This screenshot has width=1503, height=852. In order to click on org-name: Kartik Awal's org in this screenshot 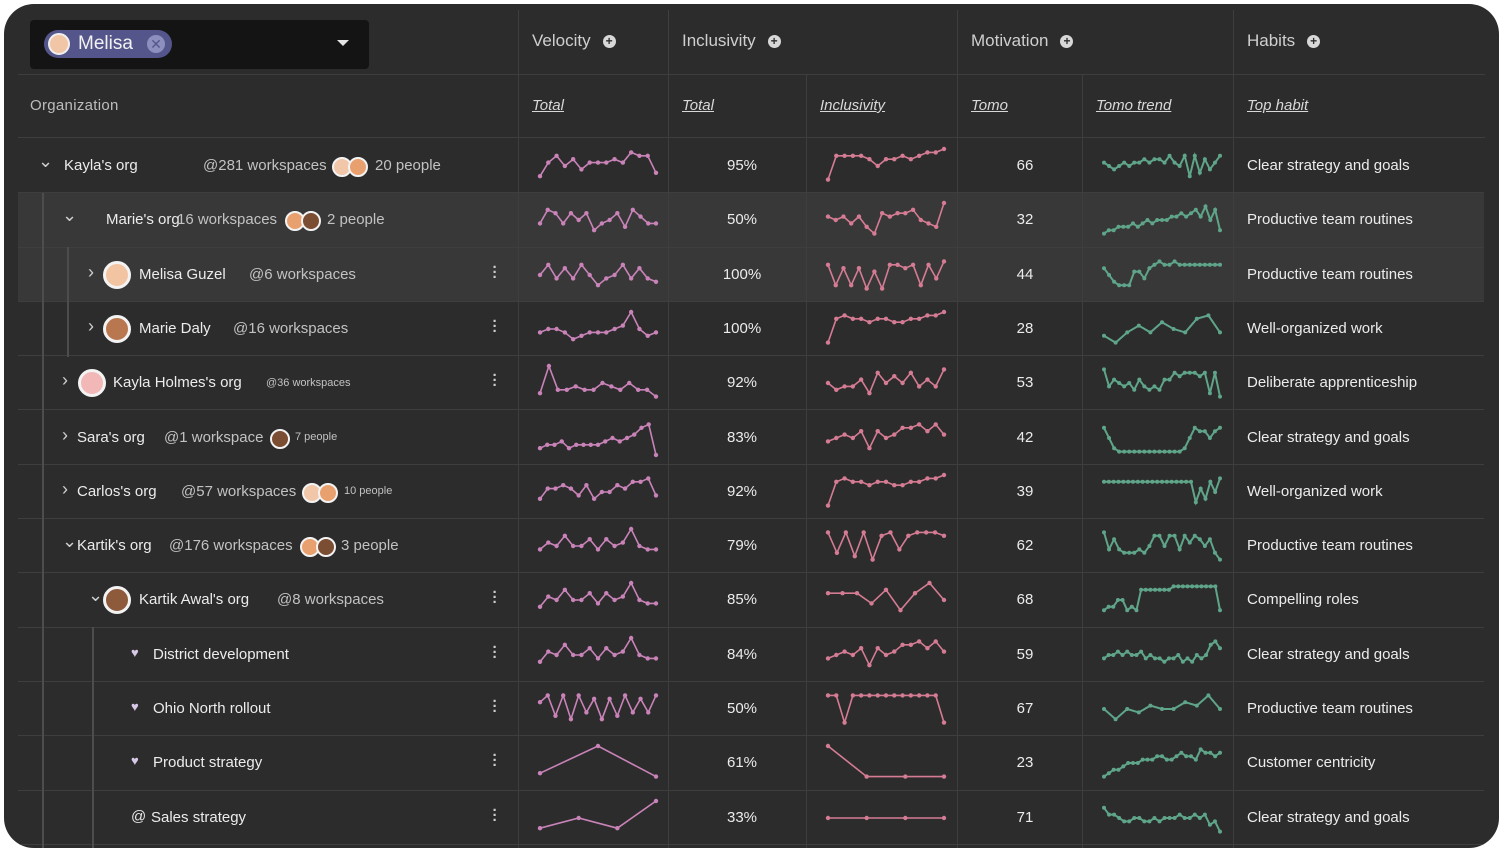, I will do `click(194, 600)`.